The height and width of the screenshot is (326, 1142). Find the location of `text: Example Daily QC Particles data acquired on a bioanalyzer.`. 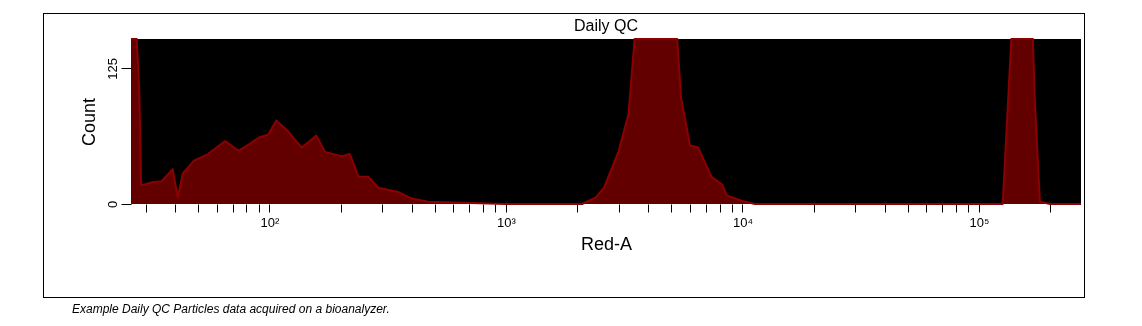

text: Example Daily QC Particles data acquired on a bioanalyzer. is located at coordinates (231, 309).